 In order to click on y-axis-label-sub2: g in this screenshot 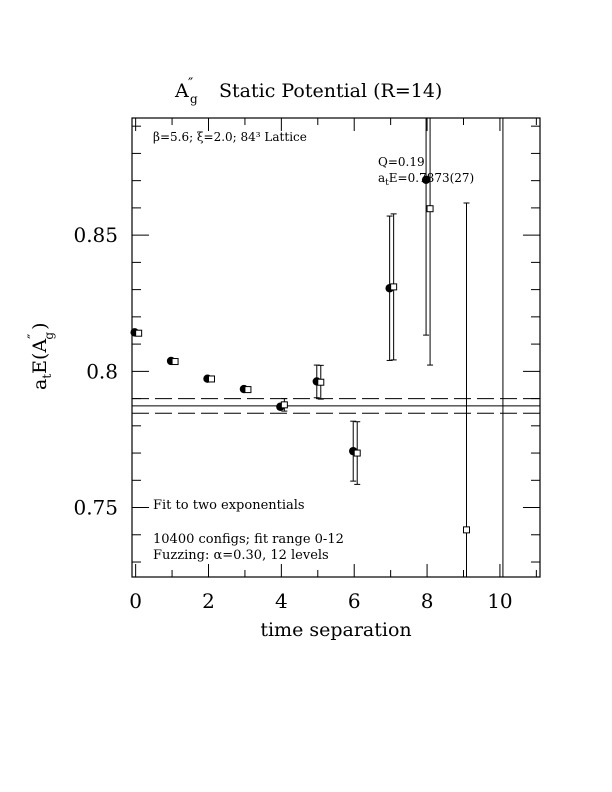, I will do `click(49, 336)`.